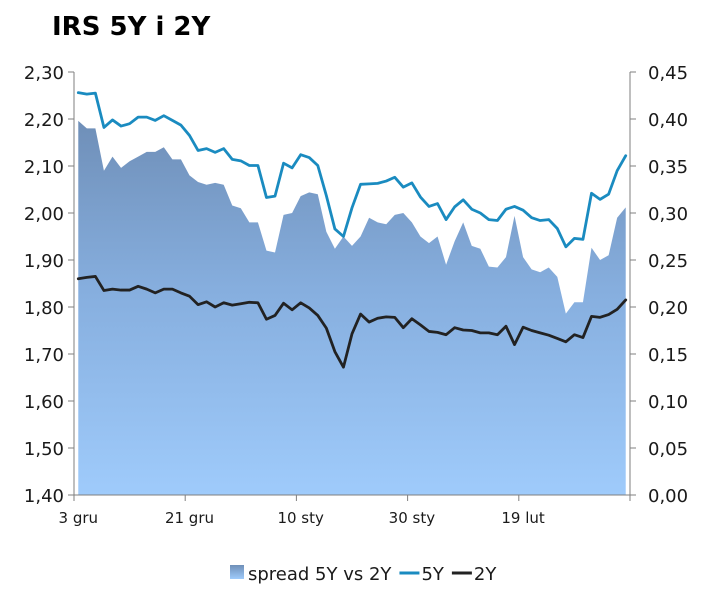  Describe the element at coordinates (44, 355) in the screenshot. I see `y-left-tick-label: 1,70` at that location.